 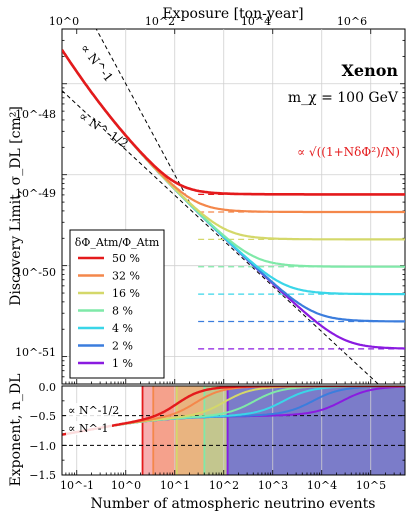 I want to click on bottom-ref-labels: ∝ N^-1/2 ∝ N^-1, so click(x=92, y=419).